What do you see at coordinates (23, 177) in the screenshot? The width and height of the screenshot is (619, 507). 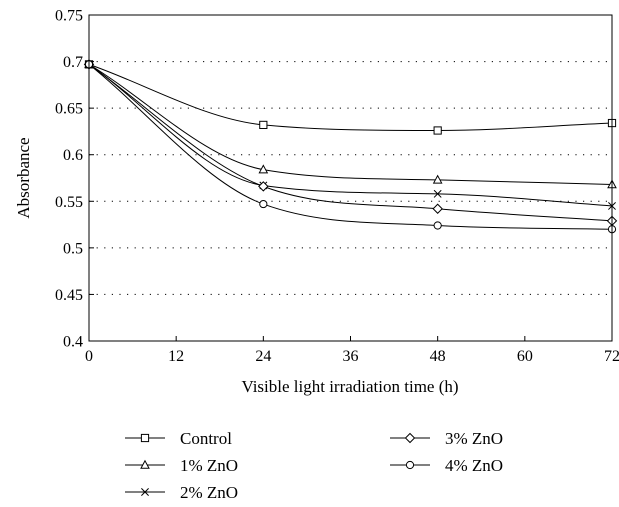 I see `y-axis-label: Absorbance` at bounding box center [23, 177].